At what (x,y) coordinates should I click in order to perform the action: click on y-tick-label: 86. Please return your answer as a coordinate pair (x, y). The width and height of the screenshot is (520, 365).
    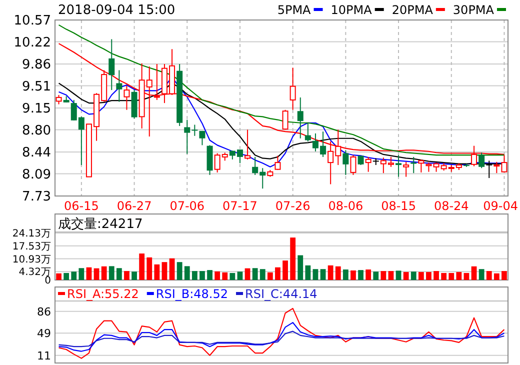
    Looking at the image, I should click on (44, 311).